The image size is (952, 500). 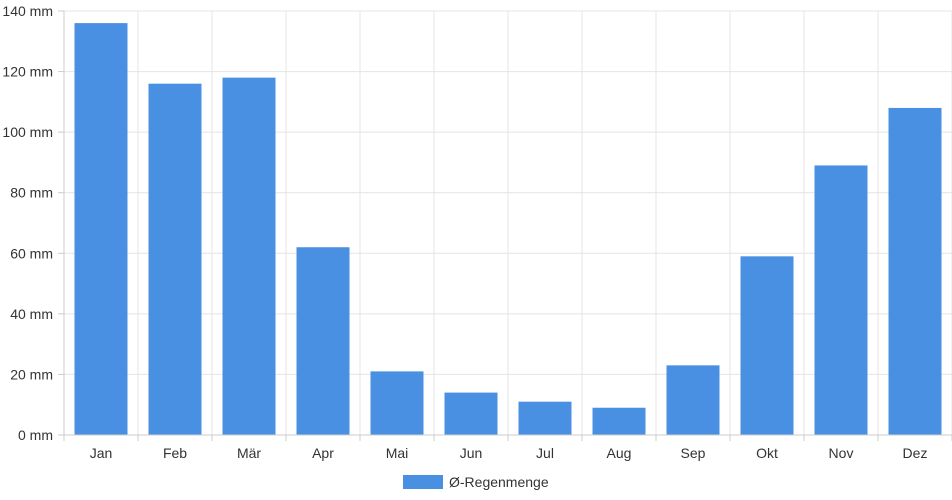 I want to click on x-tick-label-feb: Feb, so click(x=175, y=453).